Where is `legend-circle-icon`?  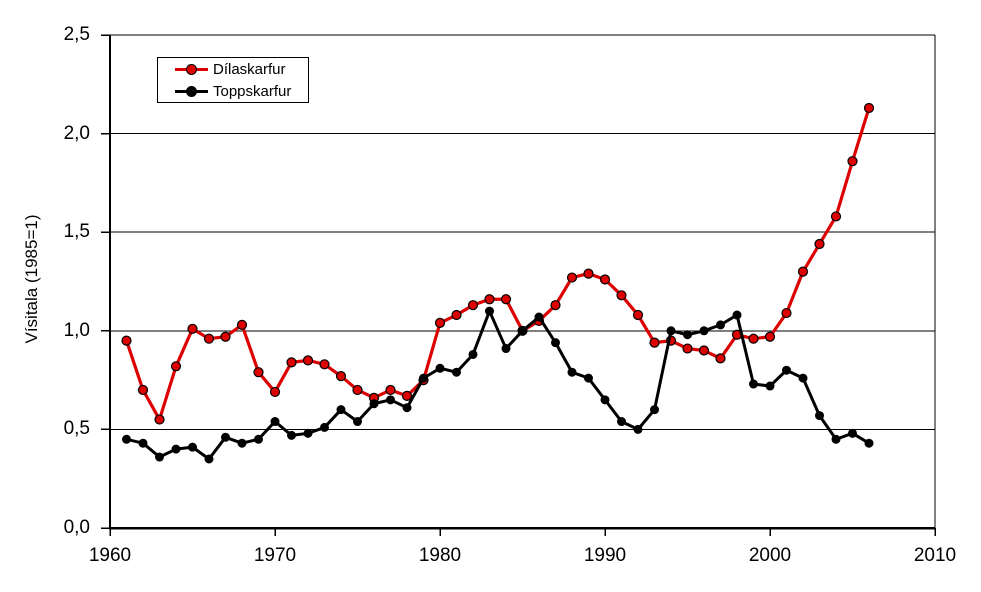 legend-circle-icon is located at coordinates (191, 91).